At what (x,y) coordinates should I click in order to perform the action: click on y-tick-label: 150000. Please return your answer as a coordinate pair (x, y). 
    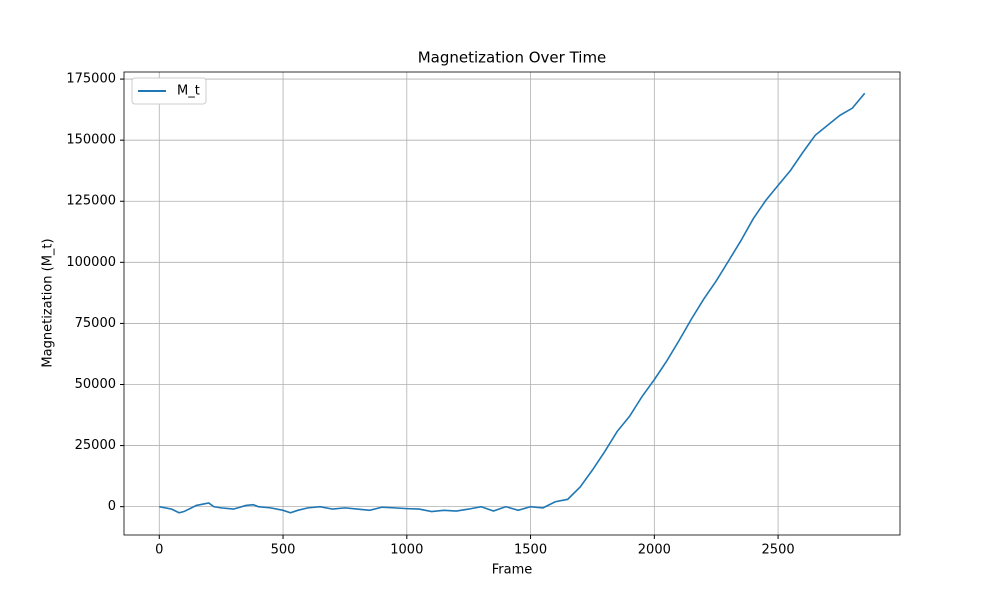
    Looking at the image, I should click on (91, 140).